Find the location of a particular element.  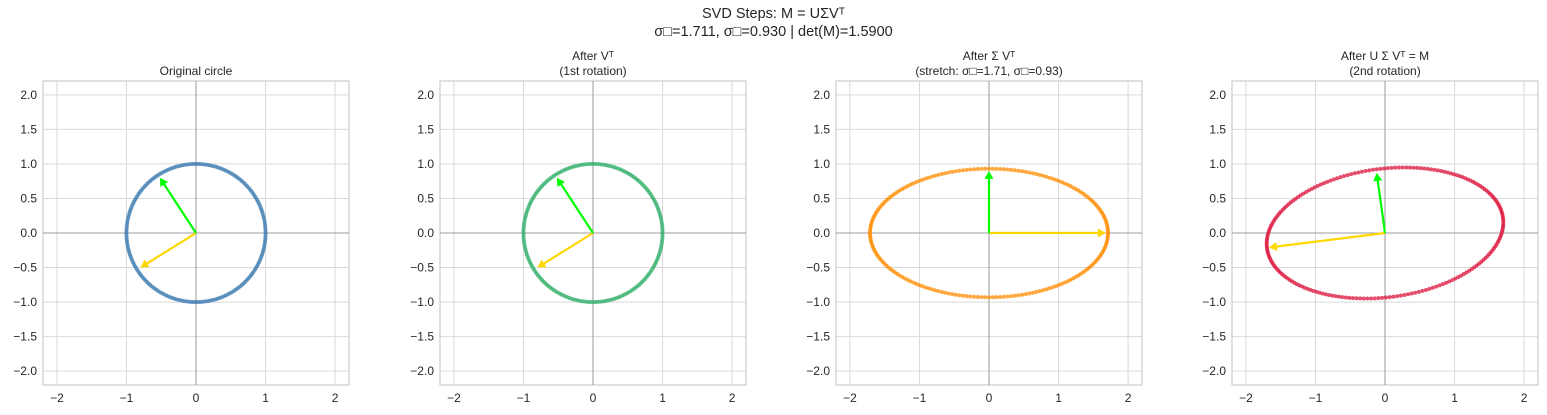

y-tick-label: 1.0 is located at coordinates (28, 164).